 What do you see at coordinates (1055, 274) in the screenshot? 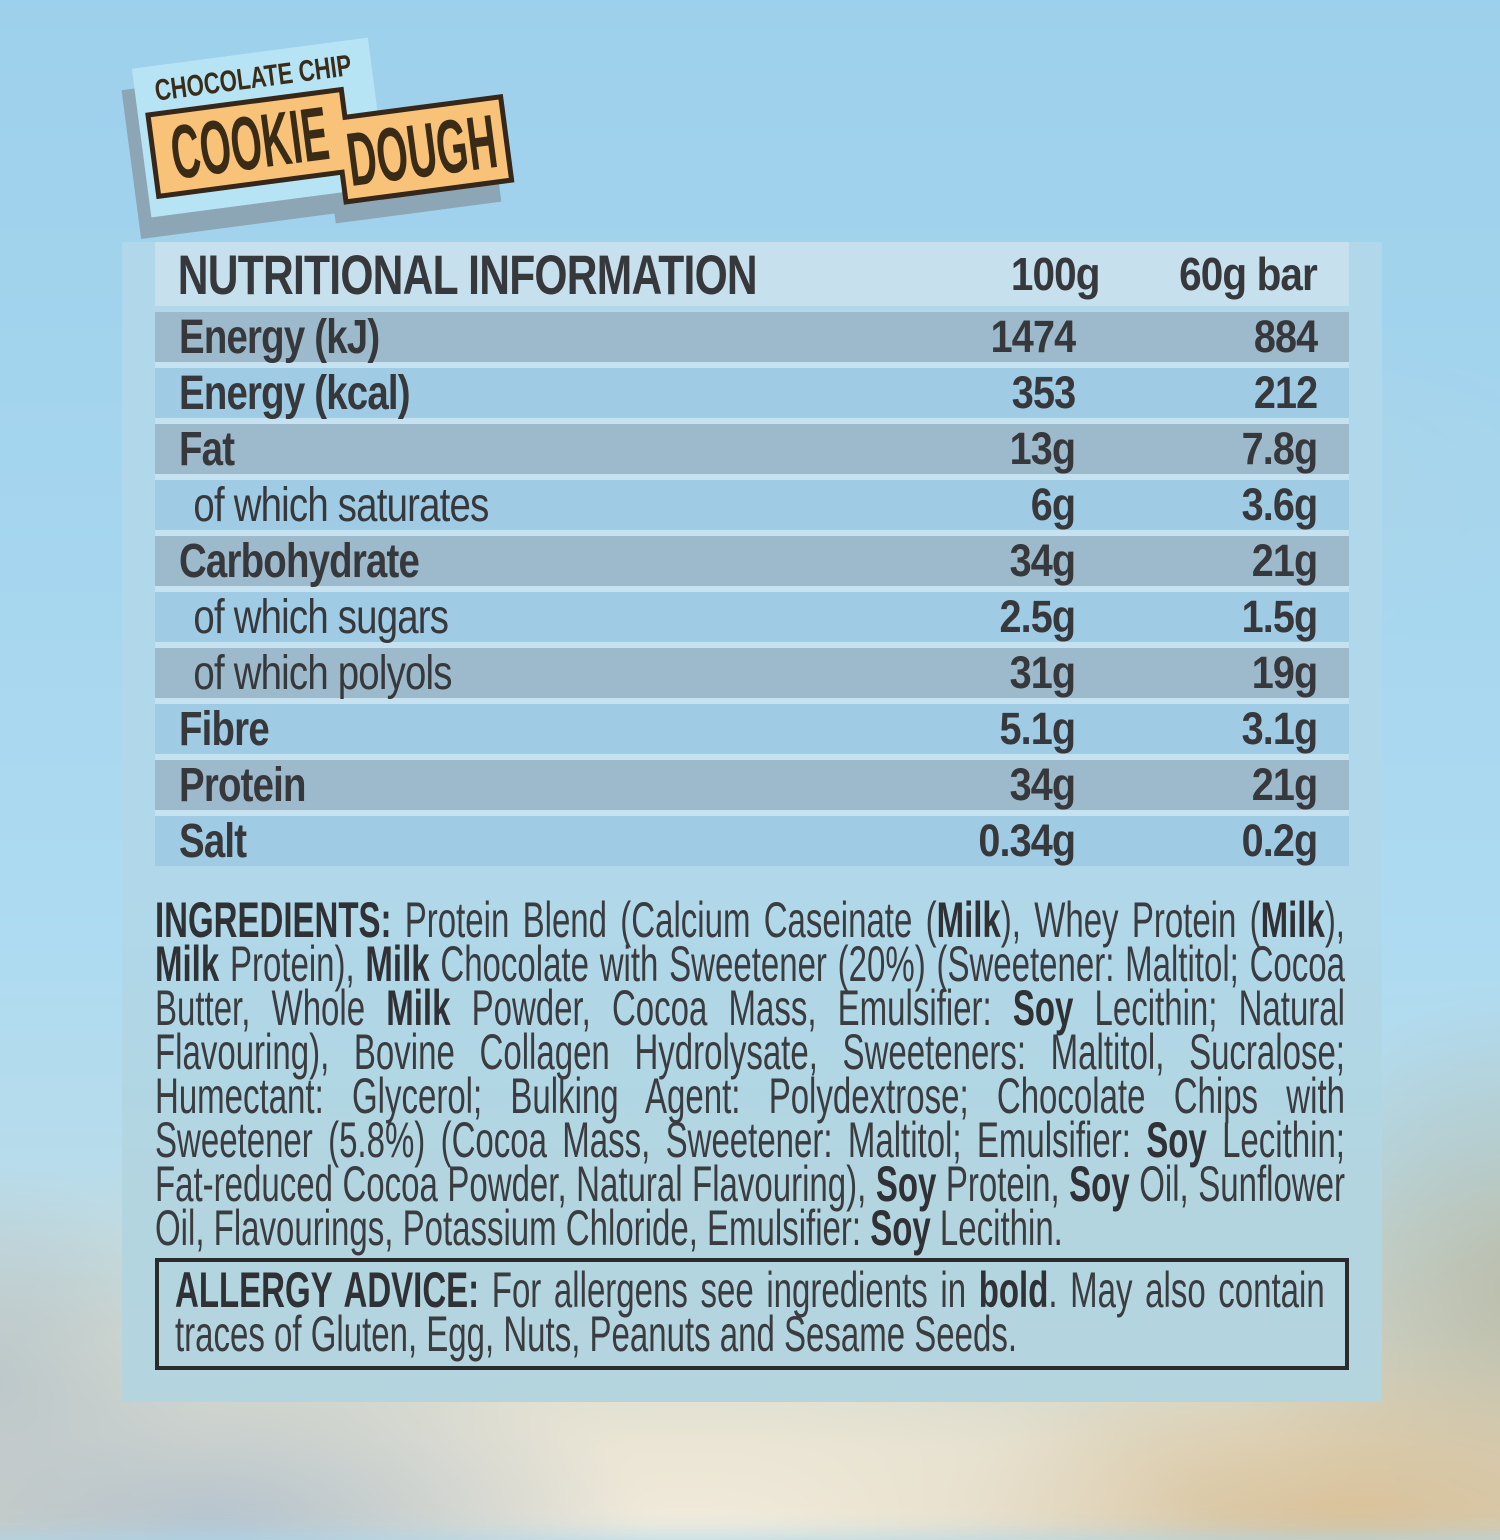
I see `column-header-100g: 100g` at bounding box center [1055, 274].